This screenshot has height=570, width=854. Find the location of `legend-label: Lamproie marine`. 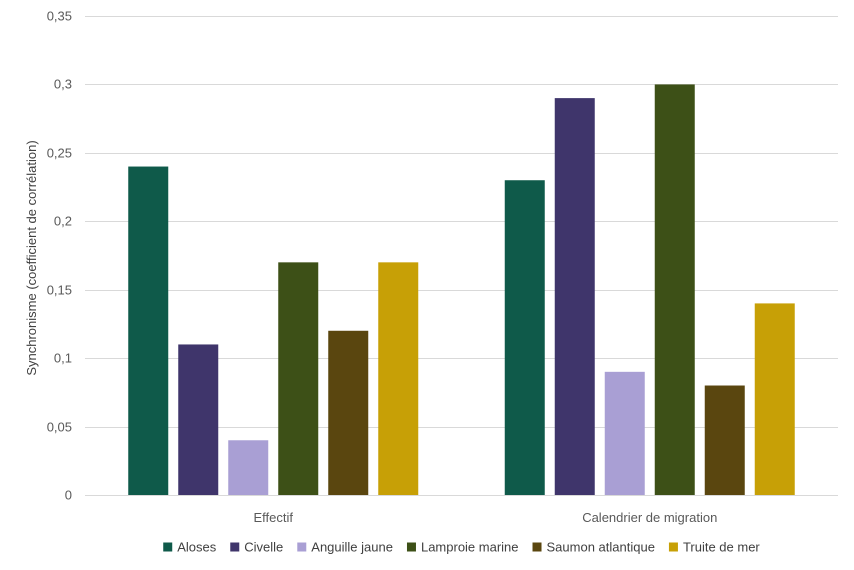

legend-label: Lamproie marine is located at coordinates (470, 547).